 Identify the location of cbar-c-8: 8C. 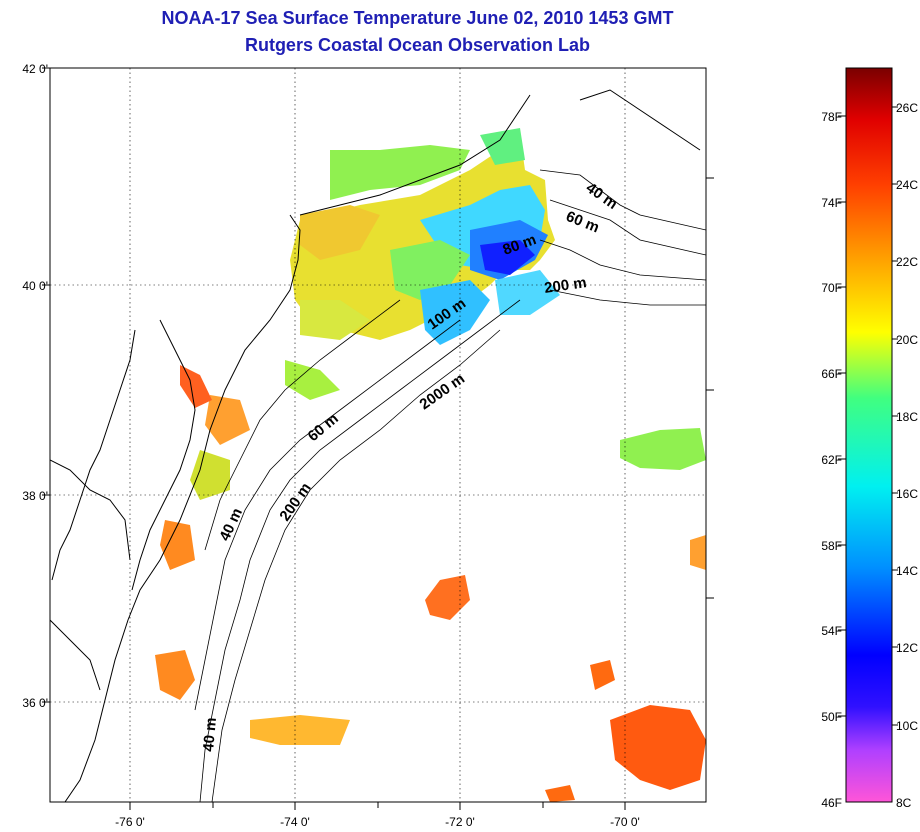
(904, 803).